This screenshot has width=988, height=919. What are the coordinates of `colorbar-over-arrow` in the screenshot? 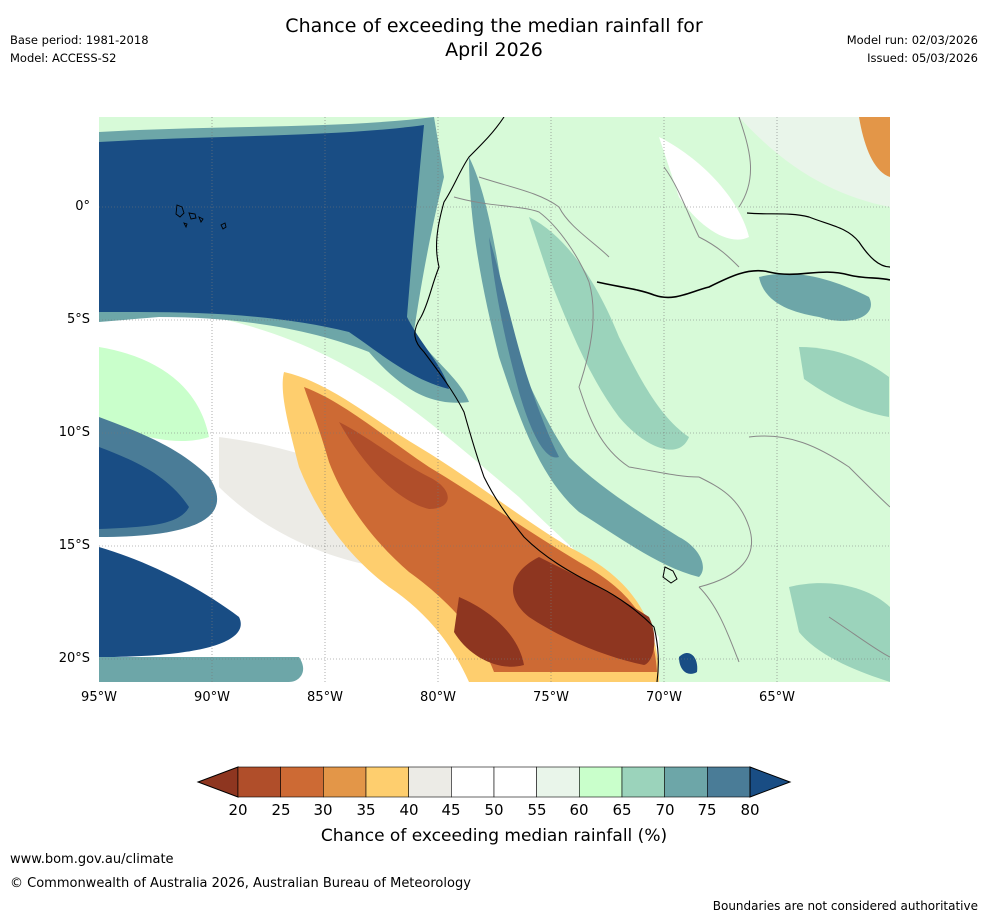 It's located at (770, 782).